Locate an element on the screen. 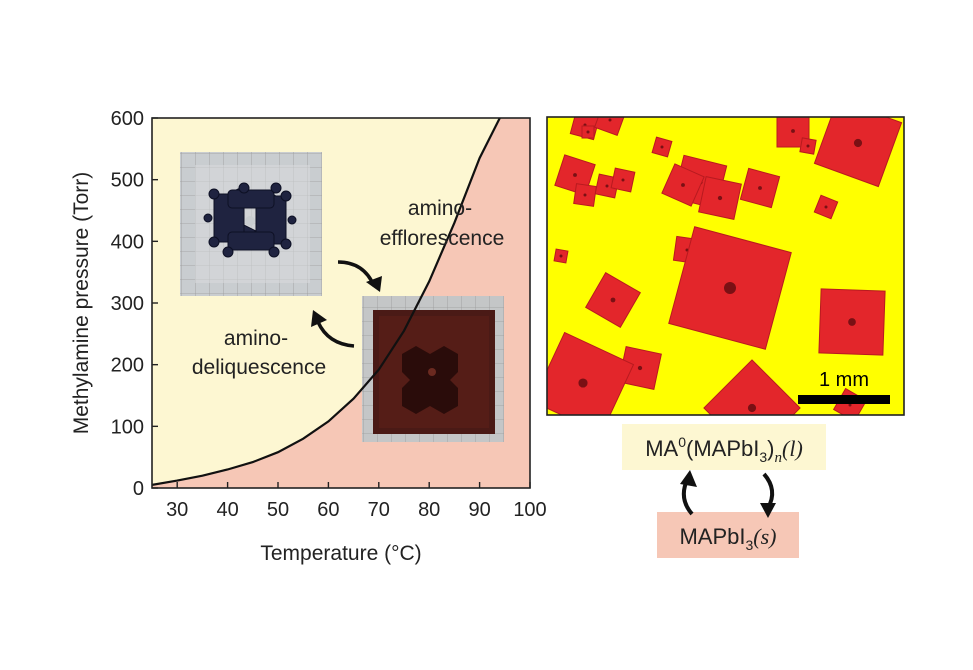 This screenshot has width=973, height=670. annotation-deliquescence-2: deliquescence is located at coordinates (259, 367).